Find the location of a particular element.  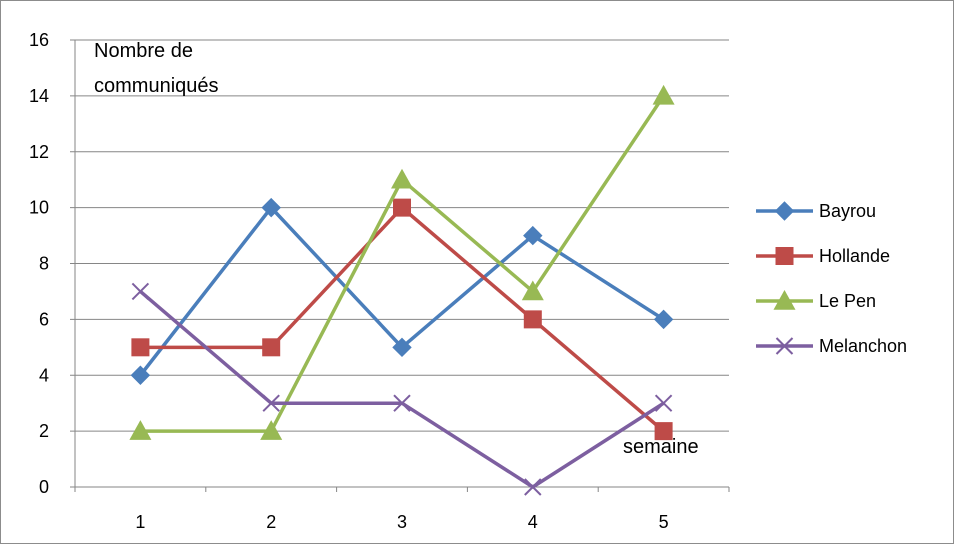

y-axis-title-line1: Nombre de is located at coordinates (143, 51).